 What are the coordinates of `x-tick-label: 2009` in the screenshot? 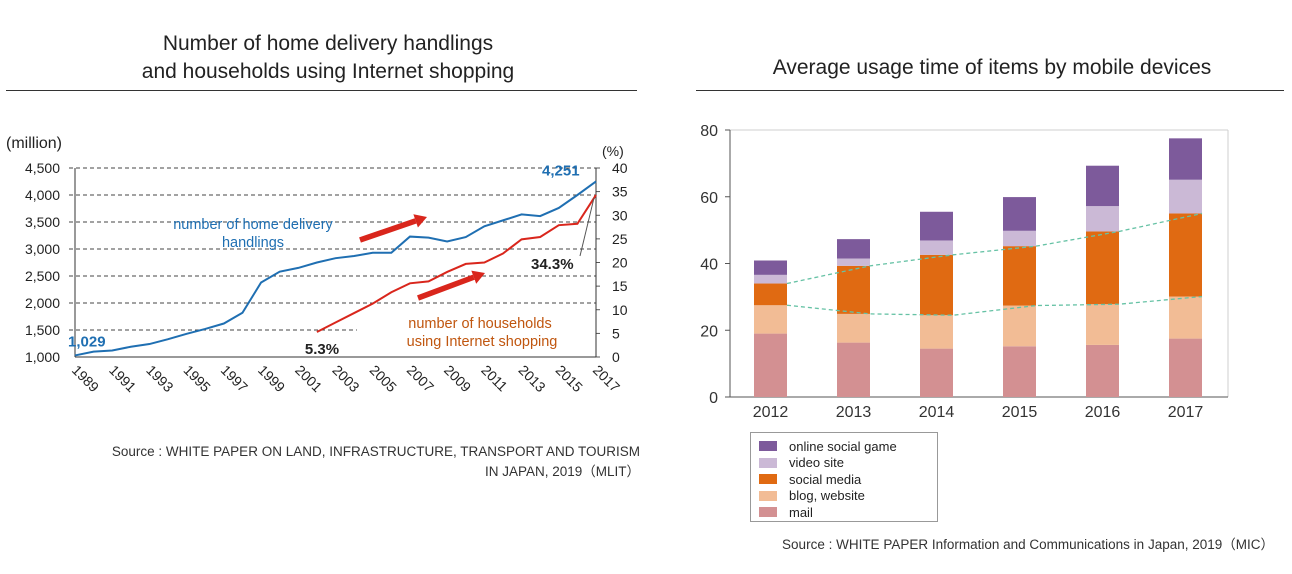 It's located at (457, 378).